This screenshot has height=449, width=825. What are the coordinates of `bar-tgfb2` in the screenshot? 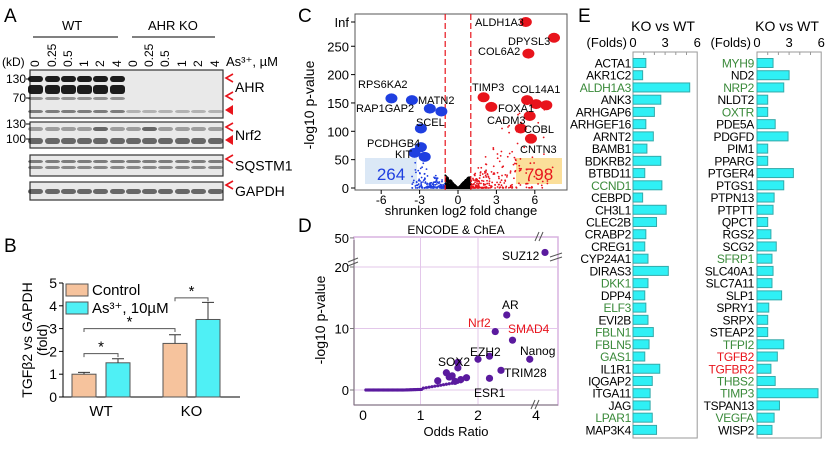 It's located at (767, 356).